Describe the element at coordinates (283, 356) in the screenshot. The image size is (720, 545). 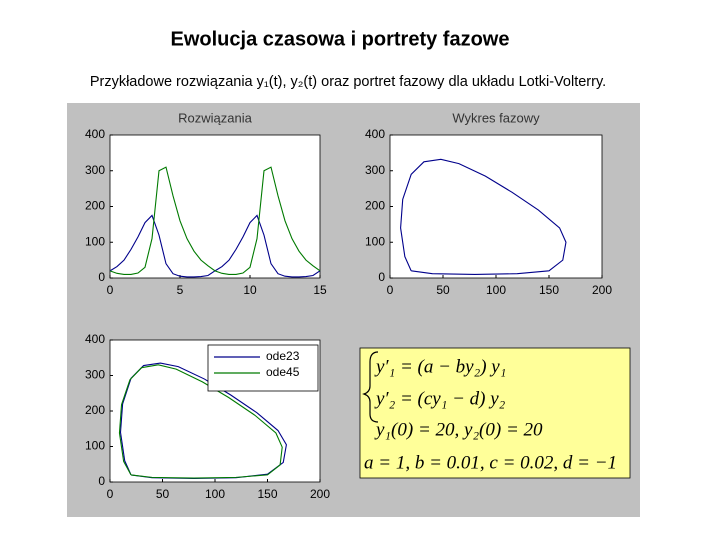
I see `legend-label: ode23` at that location.